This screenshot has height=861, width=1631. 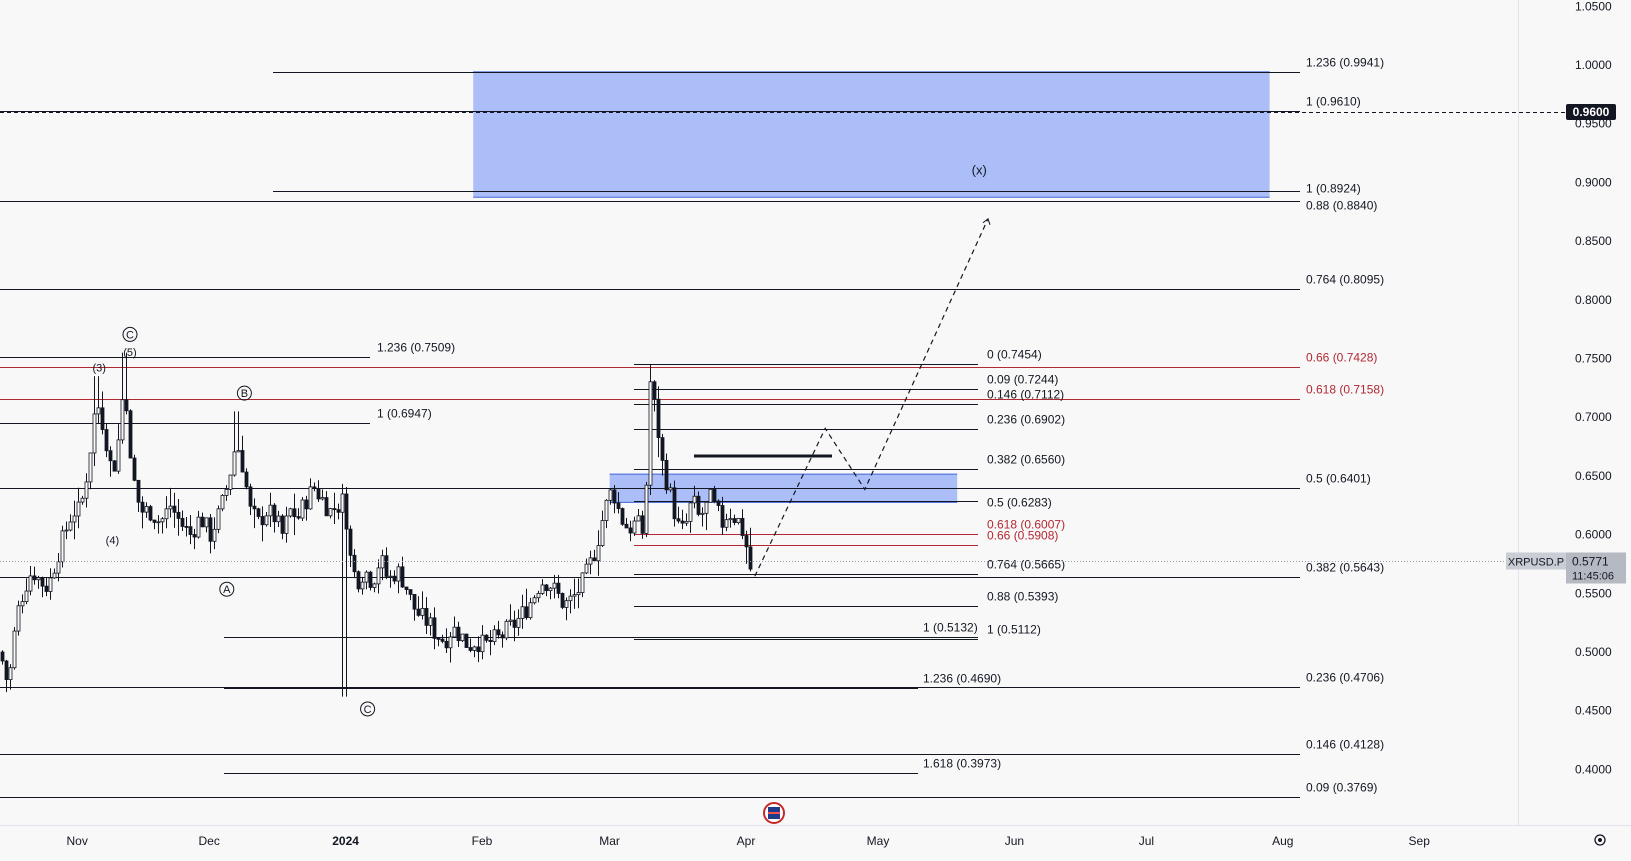 I want to click on settings-gear-icon, so click(x=1600, y=840).